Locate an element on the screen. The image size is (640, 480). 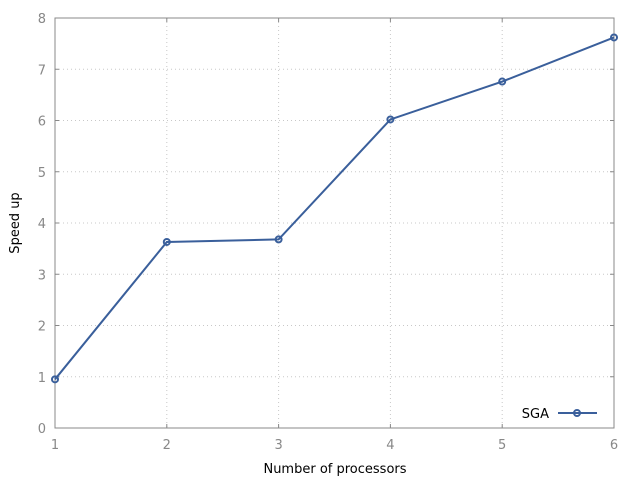
x-tick-label: 1 is located at coordinates (55, 445).